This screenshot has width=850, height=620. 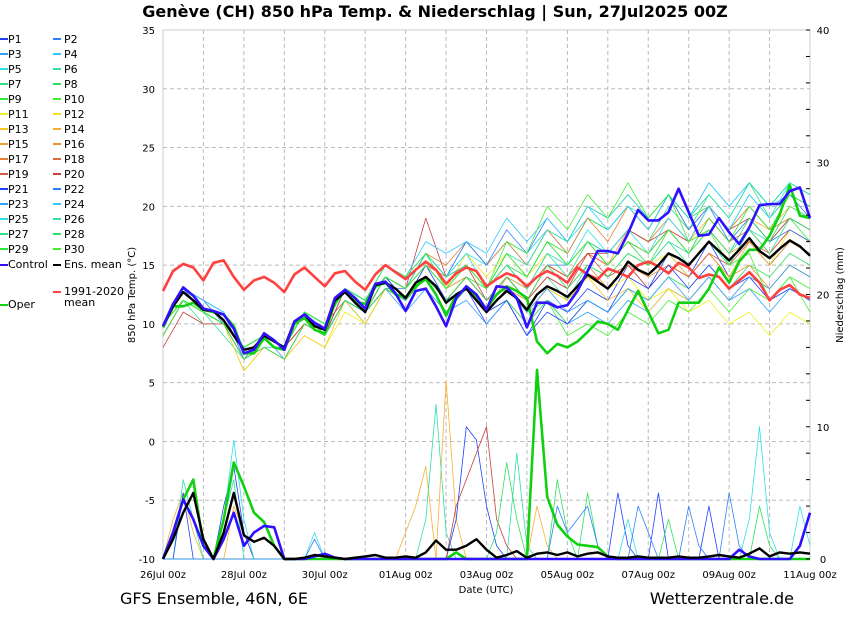 What do you see at coordinates (71, 84) in the screenshot?
I see `legend-label-p8: P8` at bounding box center [71, 84].